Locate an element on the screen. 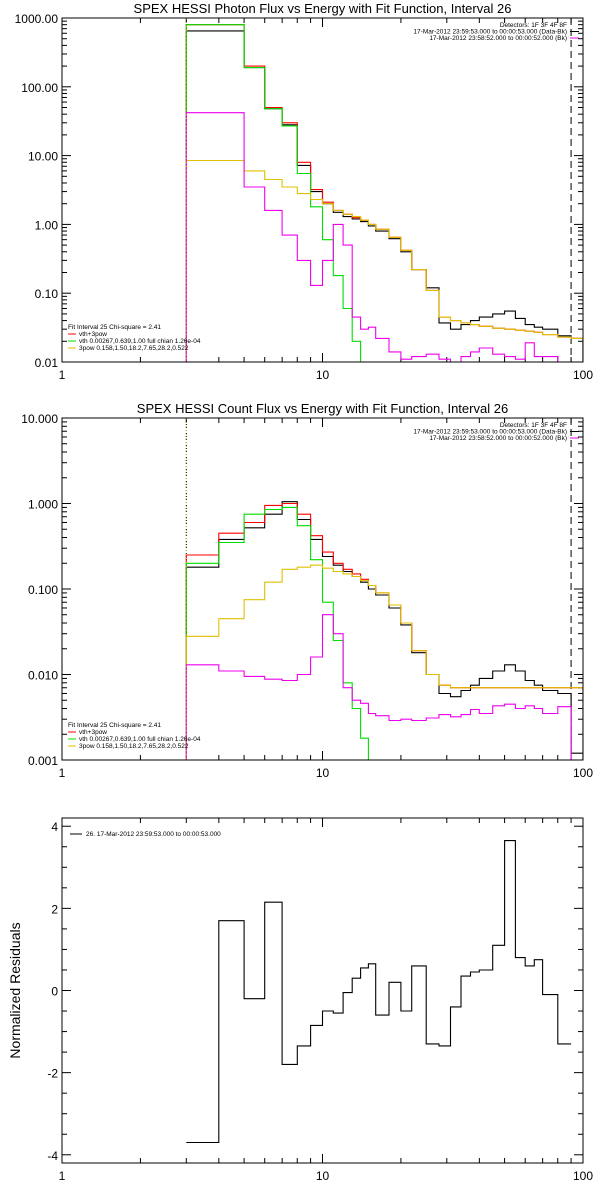  y-tick-label: -4 is located at coordinates (52, 1156).